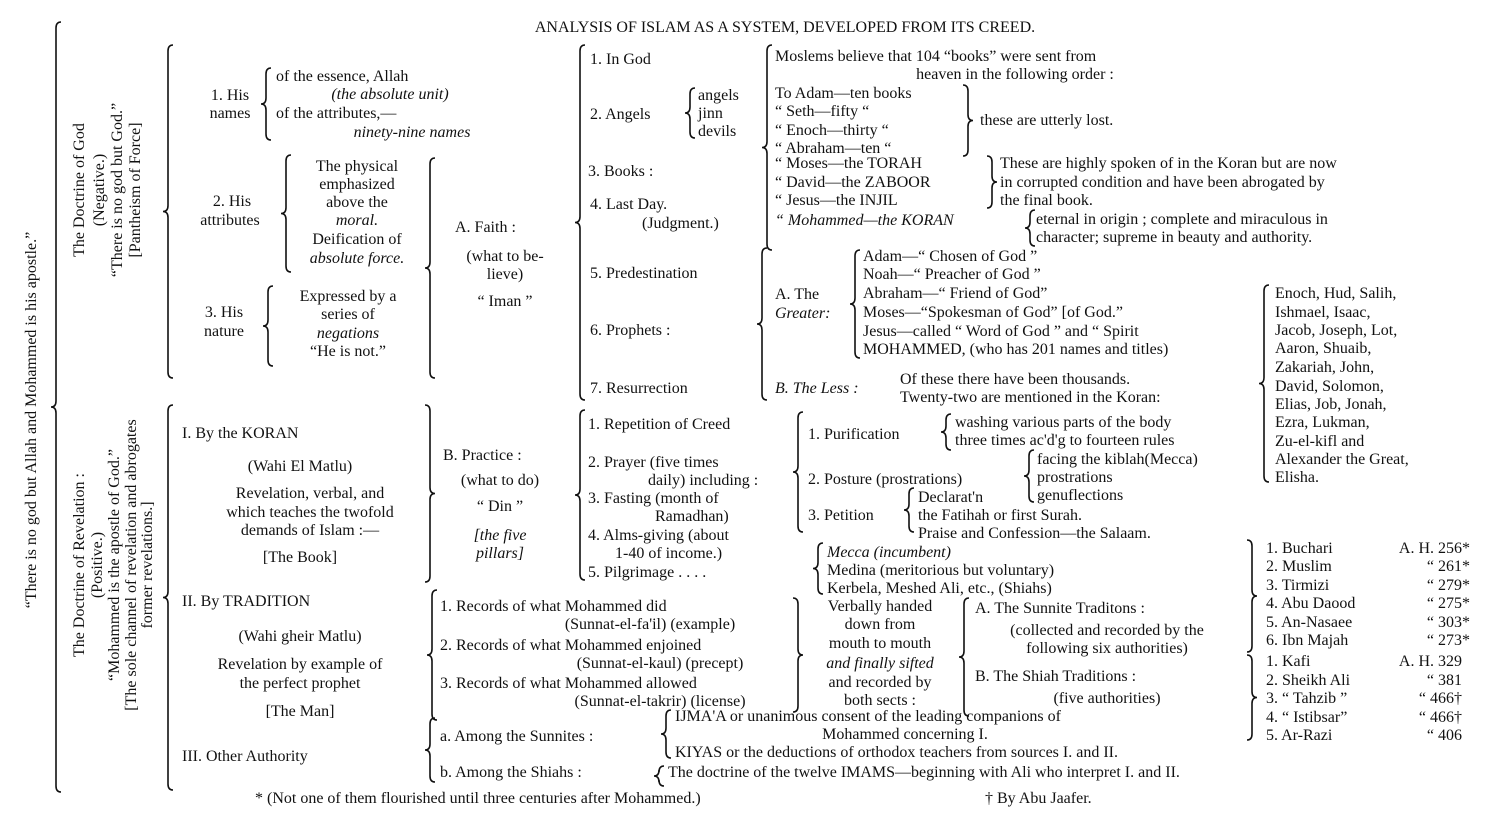 The width and height of the screenshot is (1500, 824). What do you see at coordinates (500, 480) in the screenshot?
I see `text: (what to do)` at bounding box center [500, 480].